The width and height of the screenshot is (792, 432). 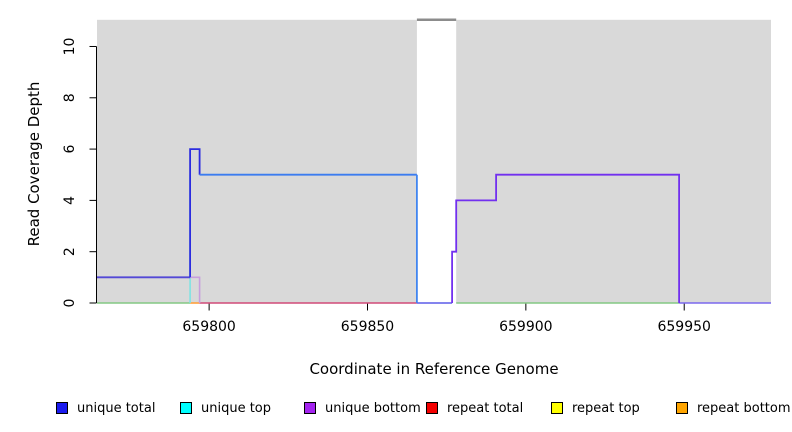 I want to click on x-axis-title: Coordinate in Reference Genome, so click(x=434, y=369).